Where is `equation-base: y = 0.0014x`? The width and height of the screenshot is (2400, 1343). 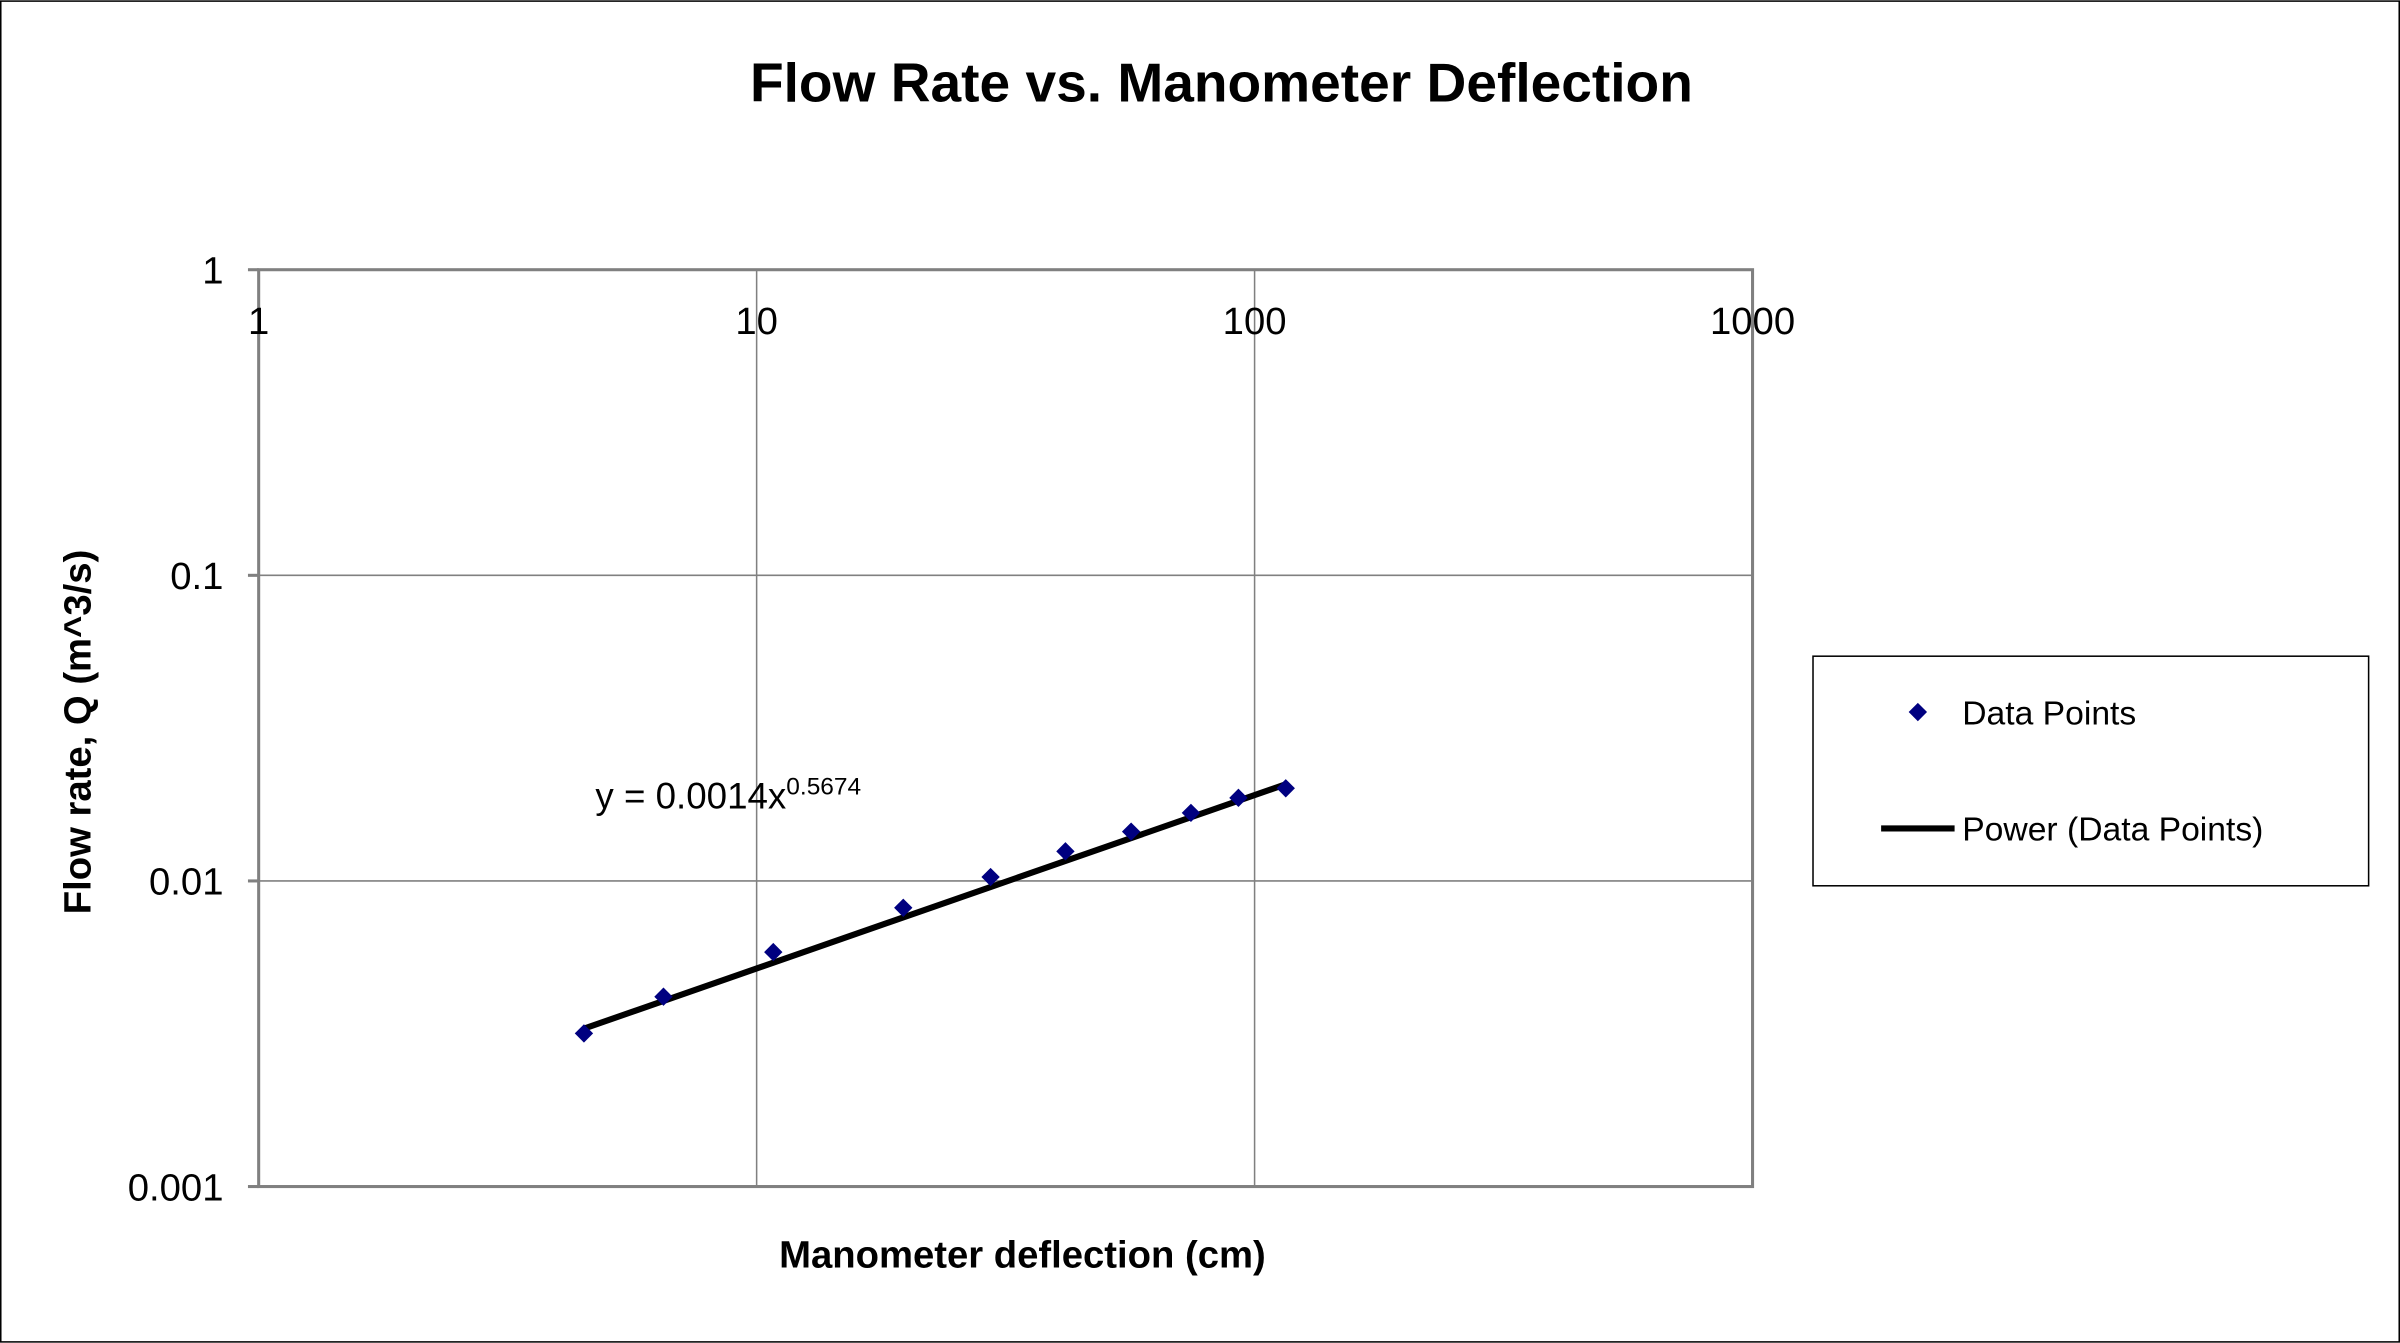 equation-base: y = 0.0014x is located at coordinates (690, 795).